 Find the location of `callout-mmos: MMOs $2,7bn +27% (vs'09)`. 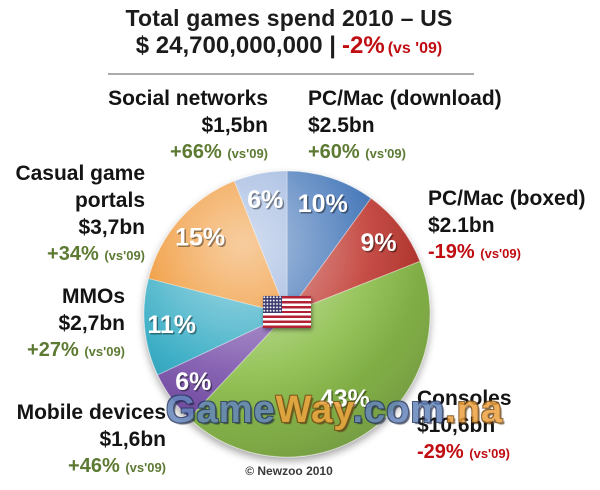

callout-mmos: MMOs $2,7bn +27% (vs'09) is located at coordinates (76, 324).